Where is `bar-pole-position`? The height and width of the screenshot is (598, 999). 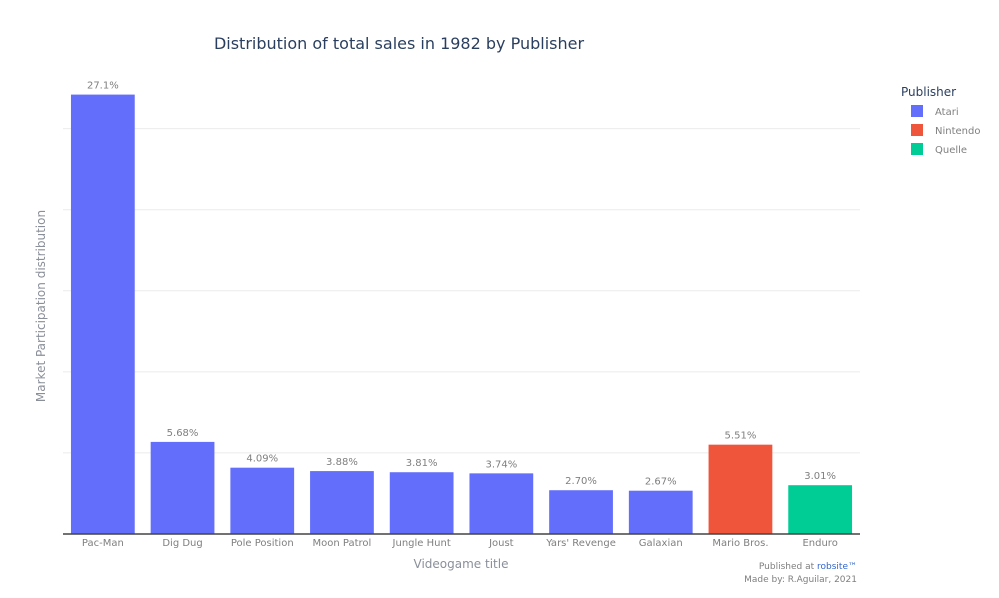 bar-pole-position is located at coordinates (262, 500).